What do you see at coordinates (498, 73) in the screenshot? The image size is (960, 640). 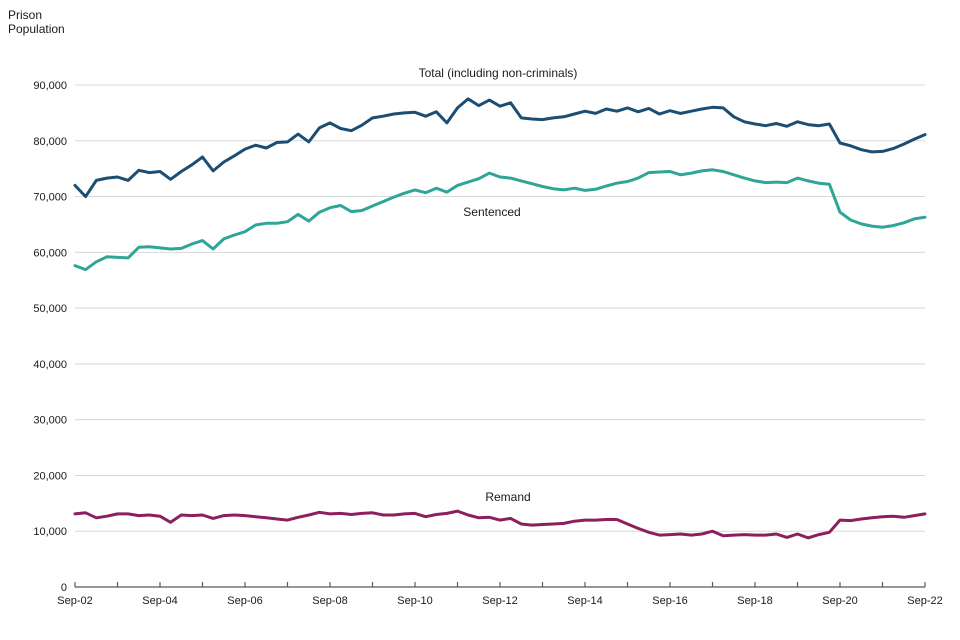 I see `series-label-total: Total (including non-criminals)` at bounding box center [498, 73].